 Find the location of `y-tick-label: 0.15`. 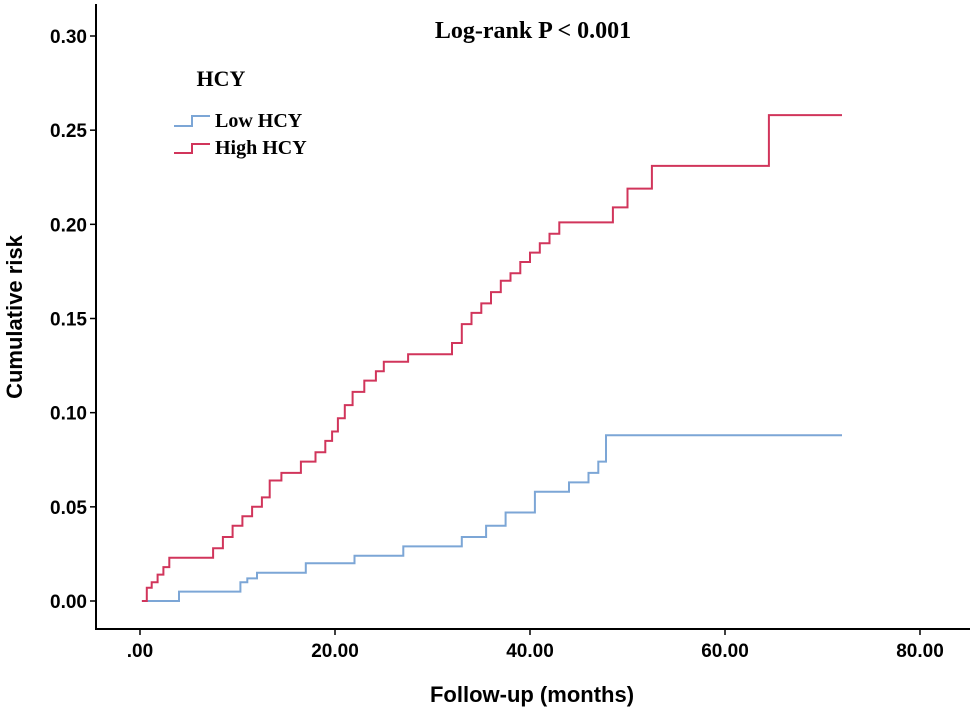

y-tick-label: 0.15 is located at coordinates (68, 320).